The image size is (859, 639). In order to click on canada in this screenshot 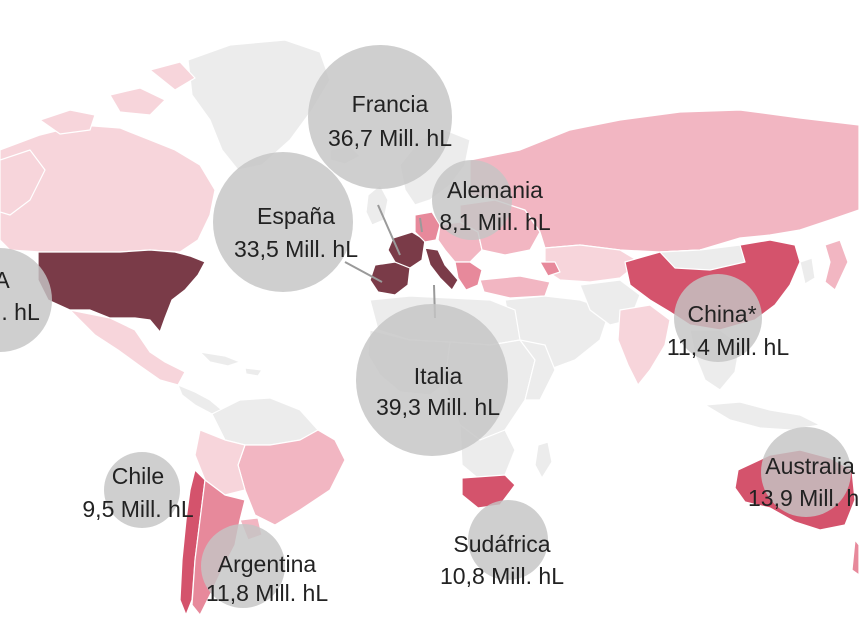, I will do `click(108, 188)`.